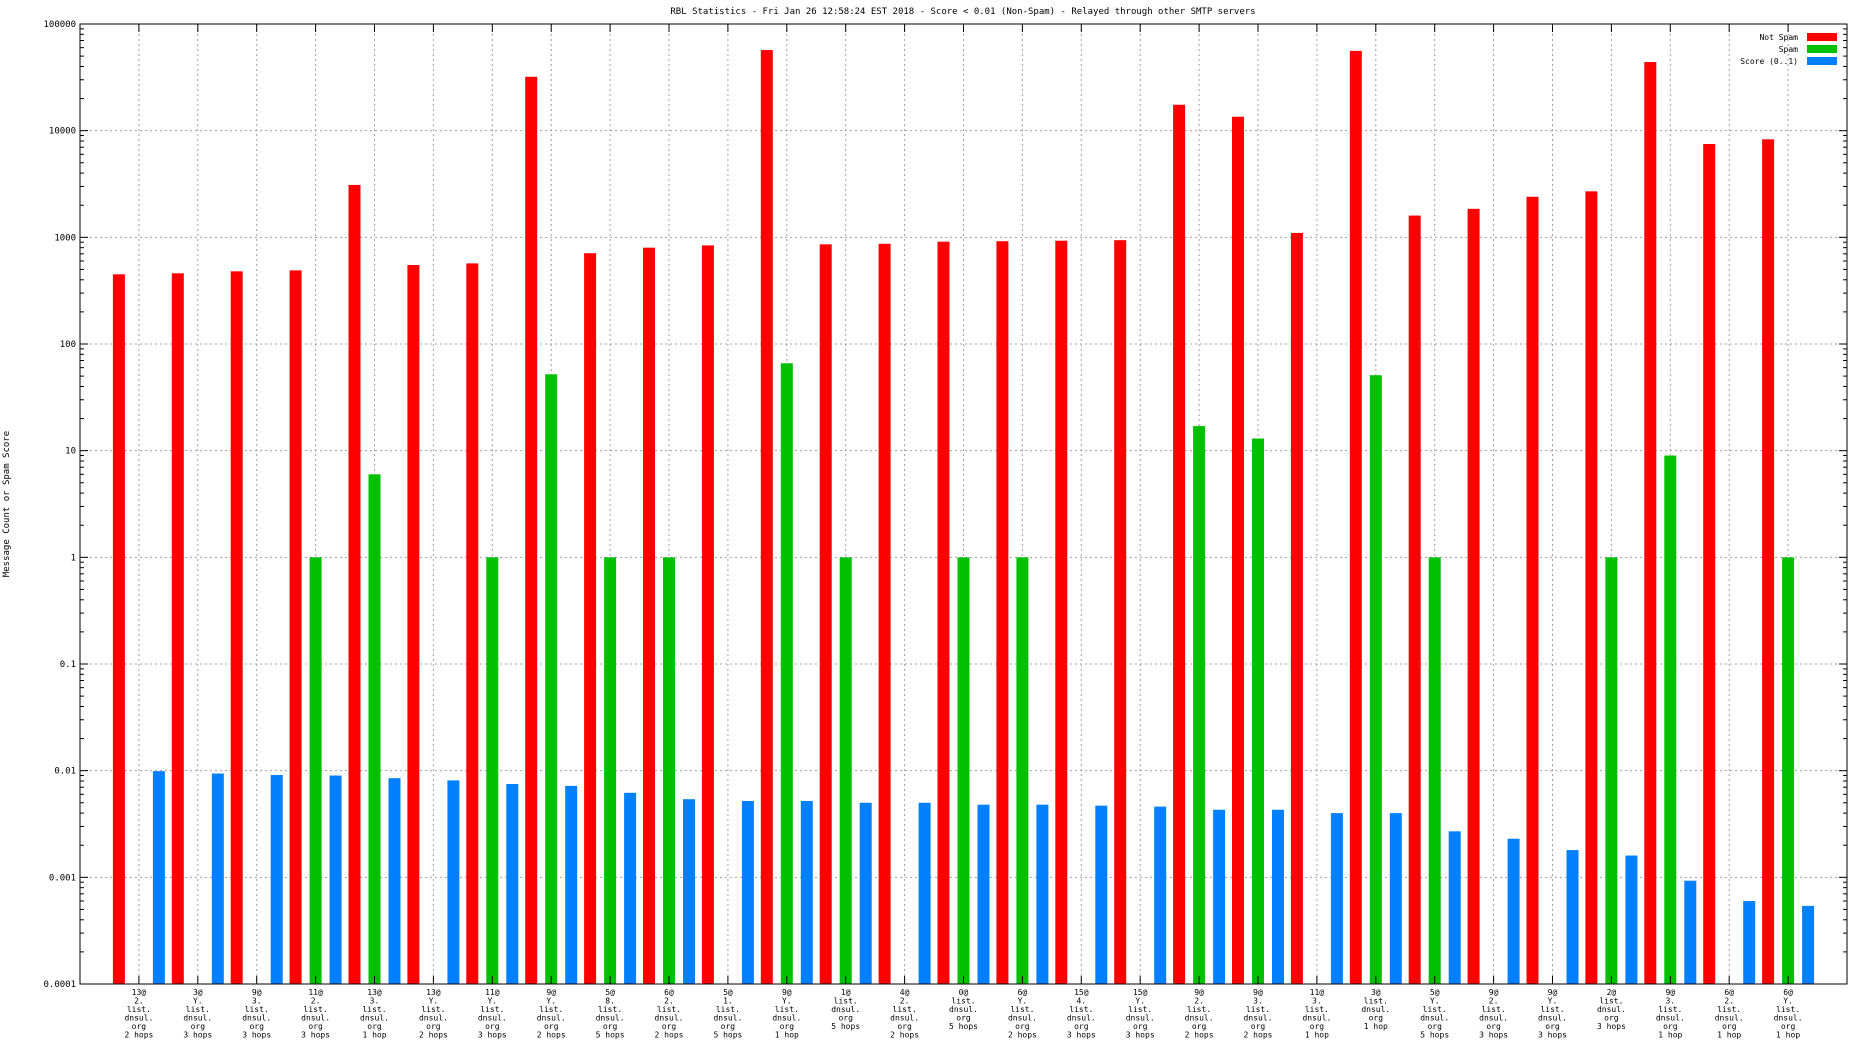 Image resolution: width=1856 pixels, height=1048 pixels. I want to click on x-tick-label: 15@ Y. list. dnsul. org 3 hops, so click(1140, 1014).